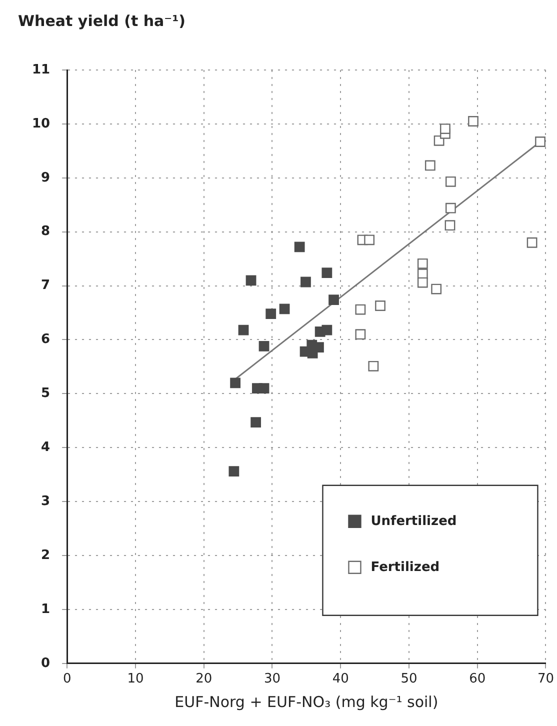 The height and width of the screenshot is (726, 557). What do you see at coordinates (45, 609) in the screenshot?
I see `y-tick-label: 1` at bounding box center [45, 609].